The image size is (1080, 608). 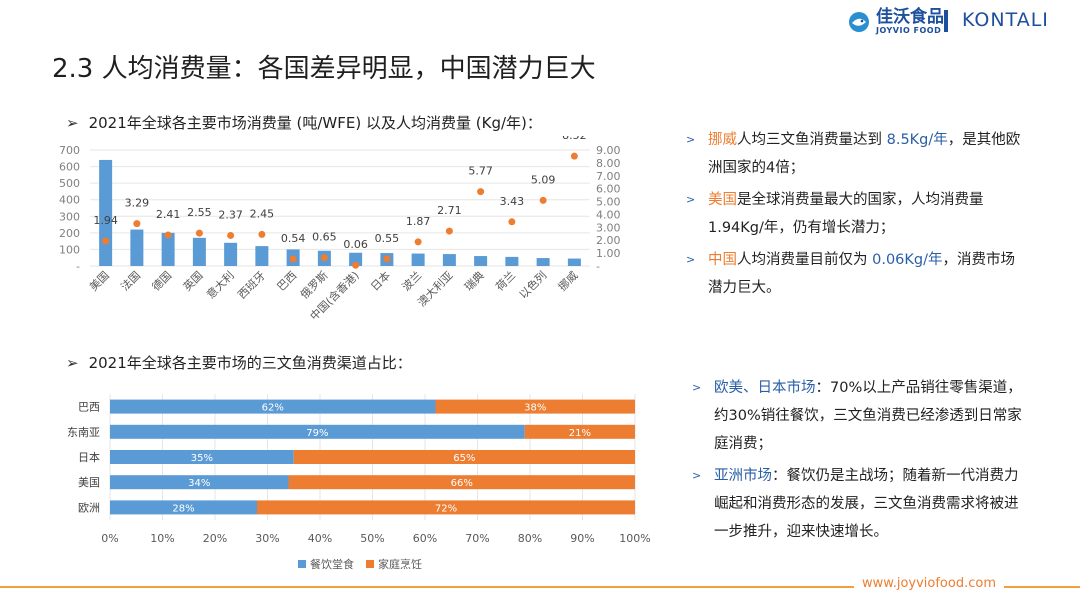 I want to click on page-title: 2.3 人均消费量：各国差异明显，中国潜力巨大, so click(x=324, y=69).